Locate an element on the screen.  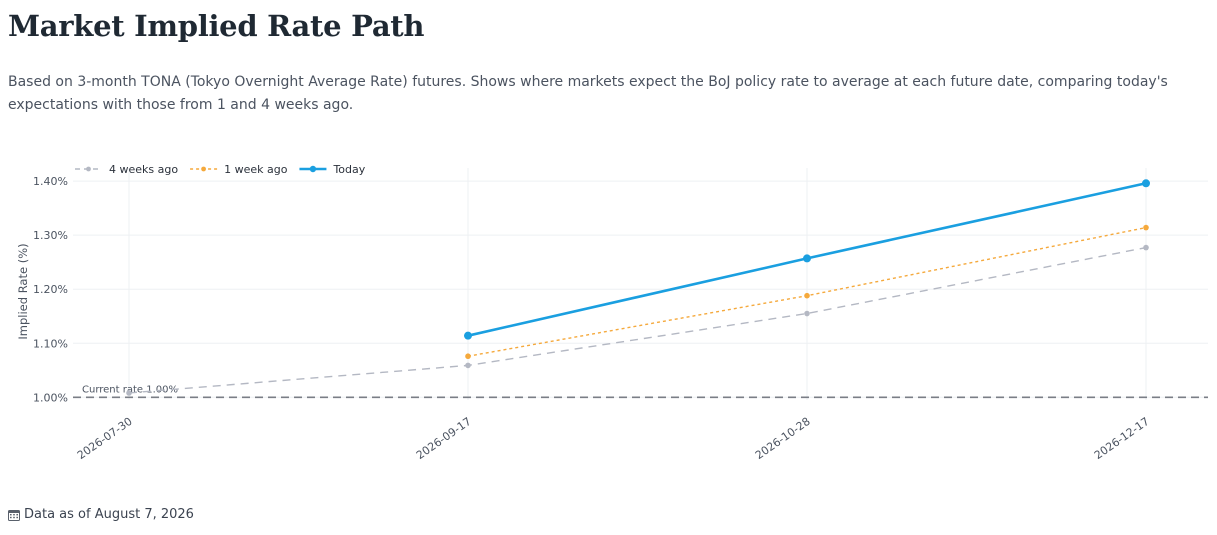
x-tick-label: 2026-10-28 is located at coordinates (783, 438).